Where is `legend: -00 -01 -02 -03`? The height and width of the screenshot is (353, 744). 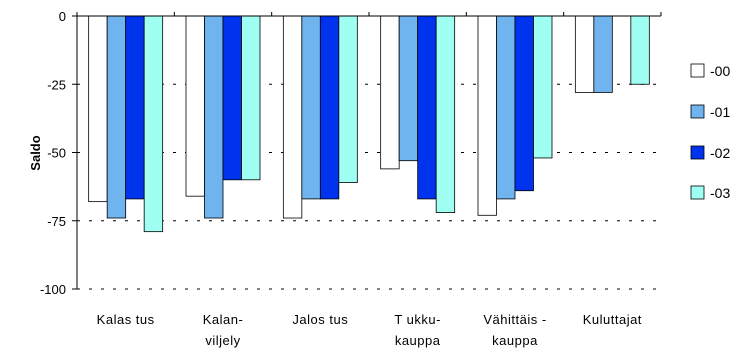 legend: -00 -01 -02 -03 is located at coordinates (710, 132).